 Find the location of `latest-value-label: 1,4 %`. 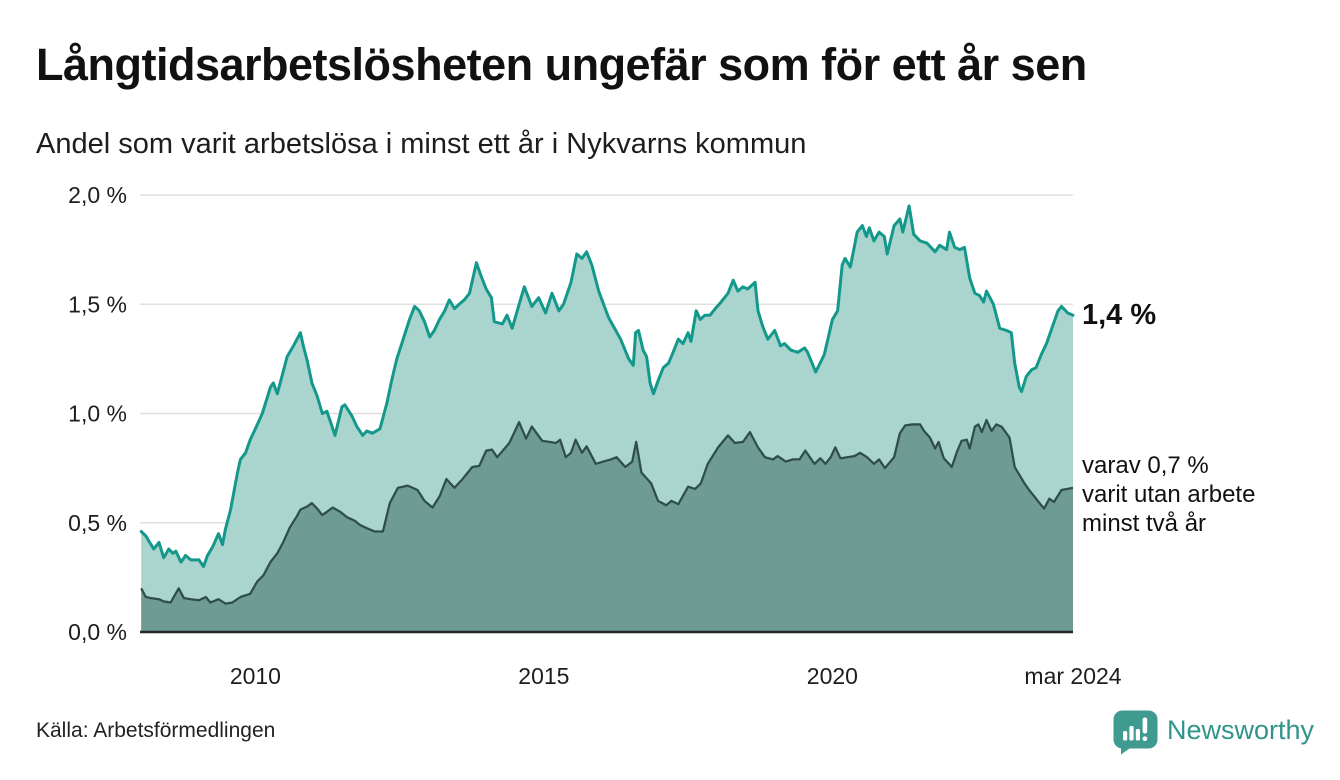

latest-value-label: 1,4 % is located at coordinates (1119, 315).